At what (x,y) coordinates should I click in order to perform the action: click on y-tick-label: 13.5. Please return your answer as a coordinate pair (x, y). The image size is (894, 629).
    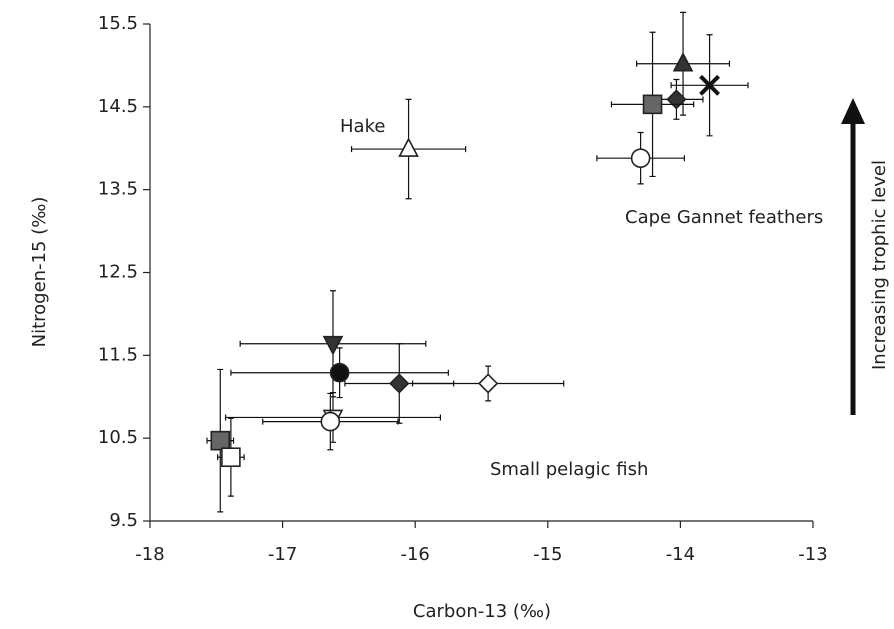
    Looking at the image, I should click on (118, 189).